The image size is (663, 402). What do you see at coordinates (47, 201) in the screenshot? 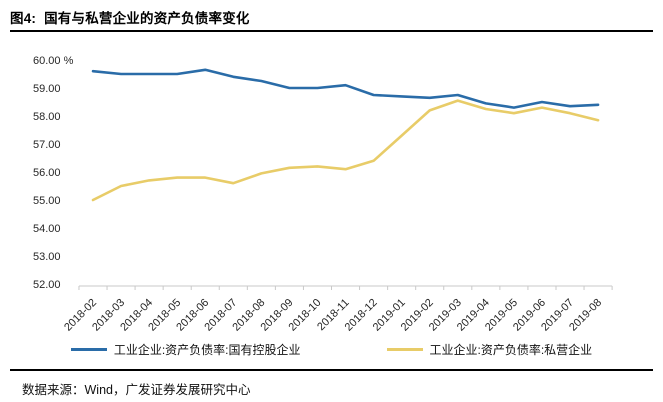
I see `y-tick-label: 55.00` at bounding box center [47, 201].